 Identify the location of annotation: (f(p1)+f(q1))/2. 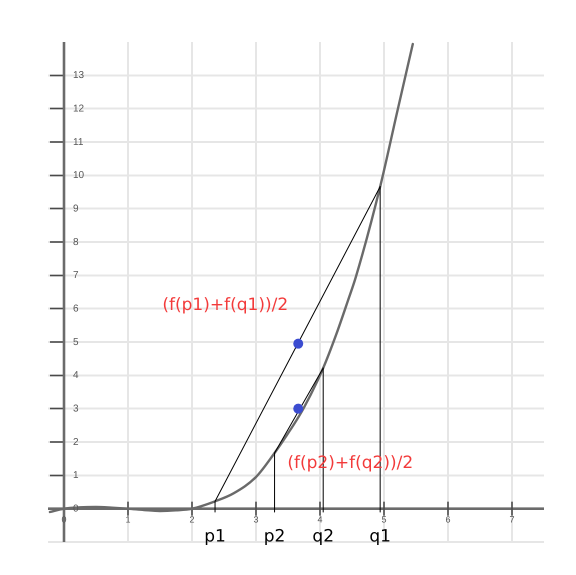
(225, 305).